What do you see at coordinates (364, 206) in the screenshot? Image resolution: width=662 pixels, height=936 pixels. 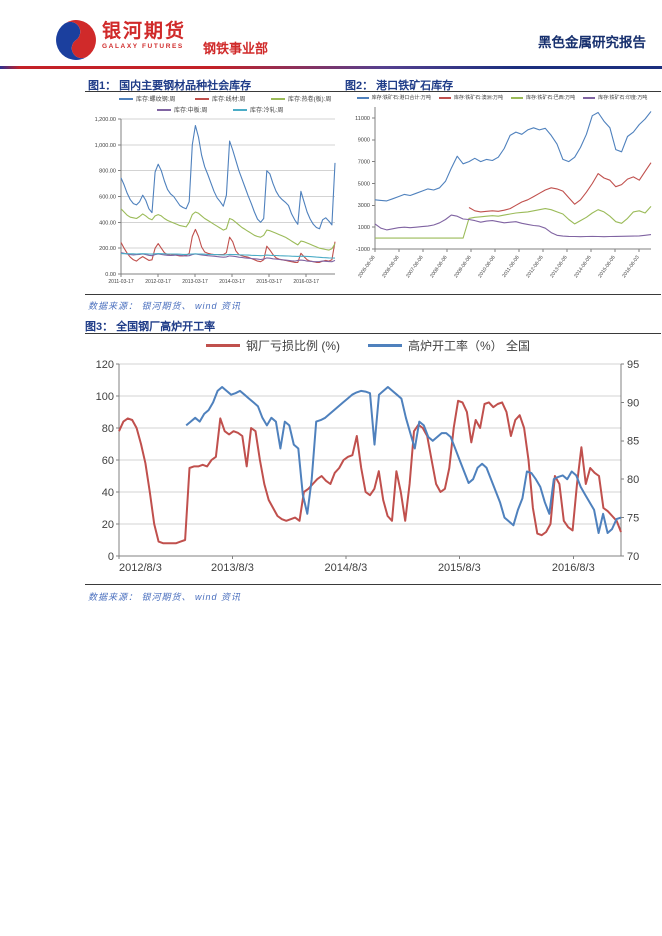 I see `svg-text: 3000` at bounding box center [364, 206].